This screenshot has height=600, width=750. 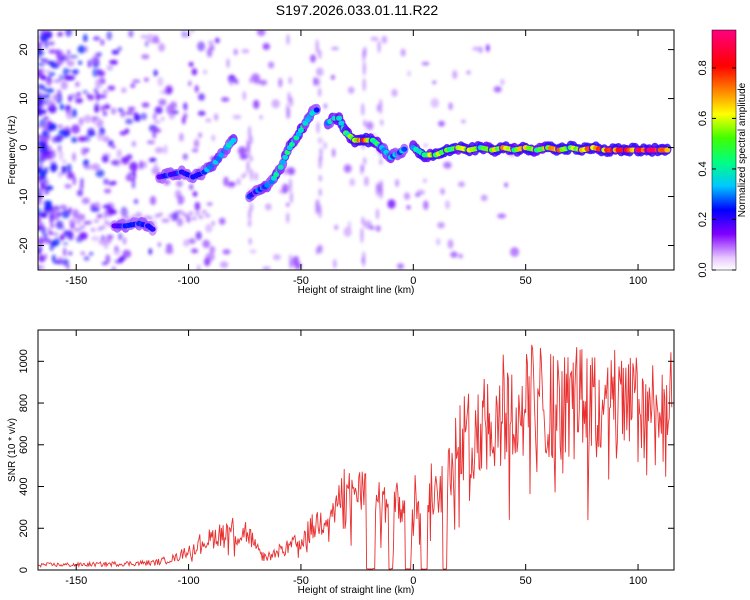 What do you see at coordinates (703, 67) in the screenshot?
I see `colorbar-tick-label: 0.8` at bounding box center [703, 67].